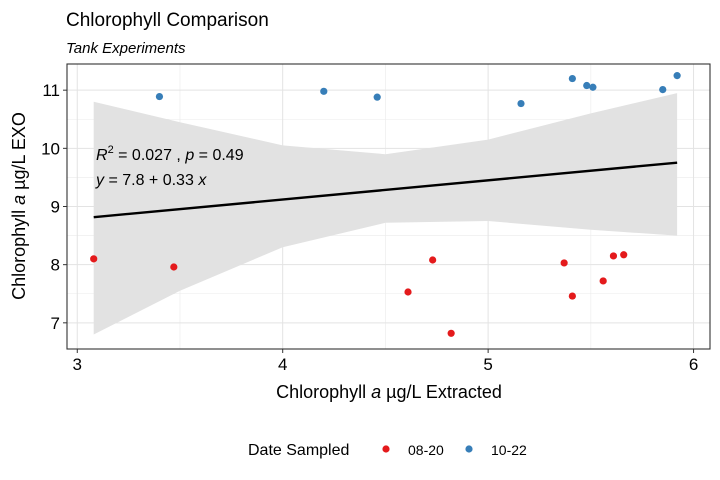  Describe the element at coordinates (55, 323) in the screenshot. I see `y-tick-label: 7` at that location.